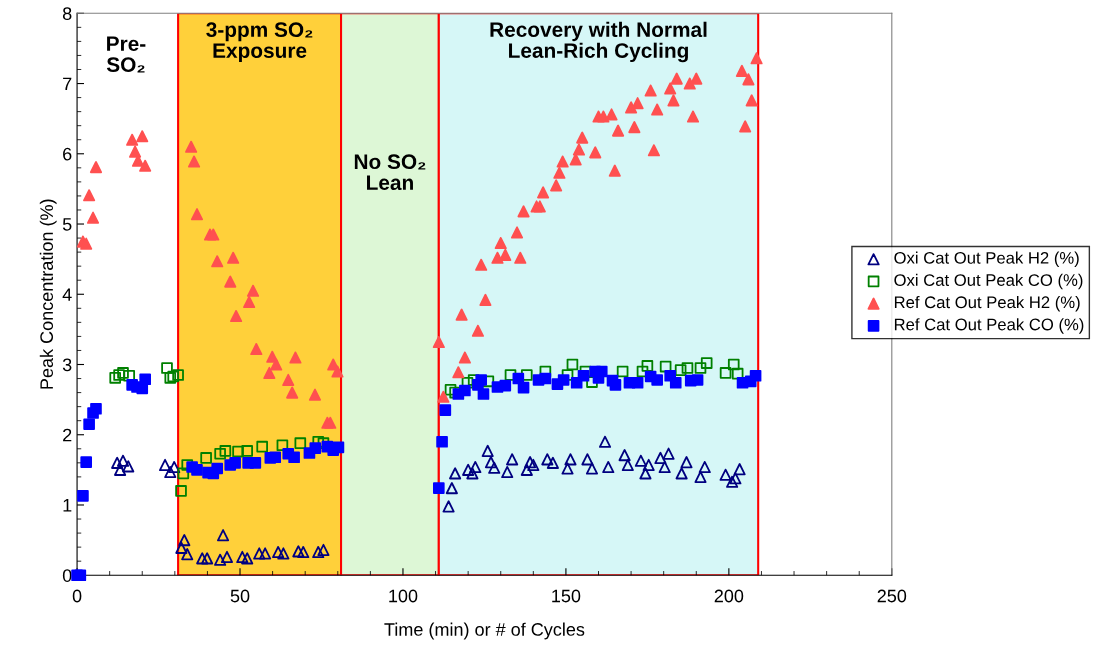  What do you see at coordinates (892, 596) in the screenshot?
I see `x-tick-label: 250` at bounding box center [892, 596].